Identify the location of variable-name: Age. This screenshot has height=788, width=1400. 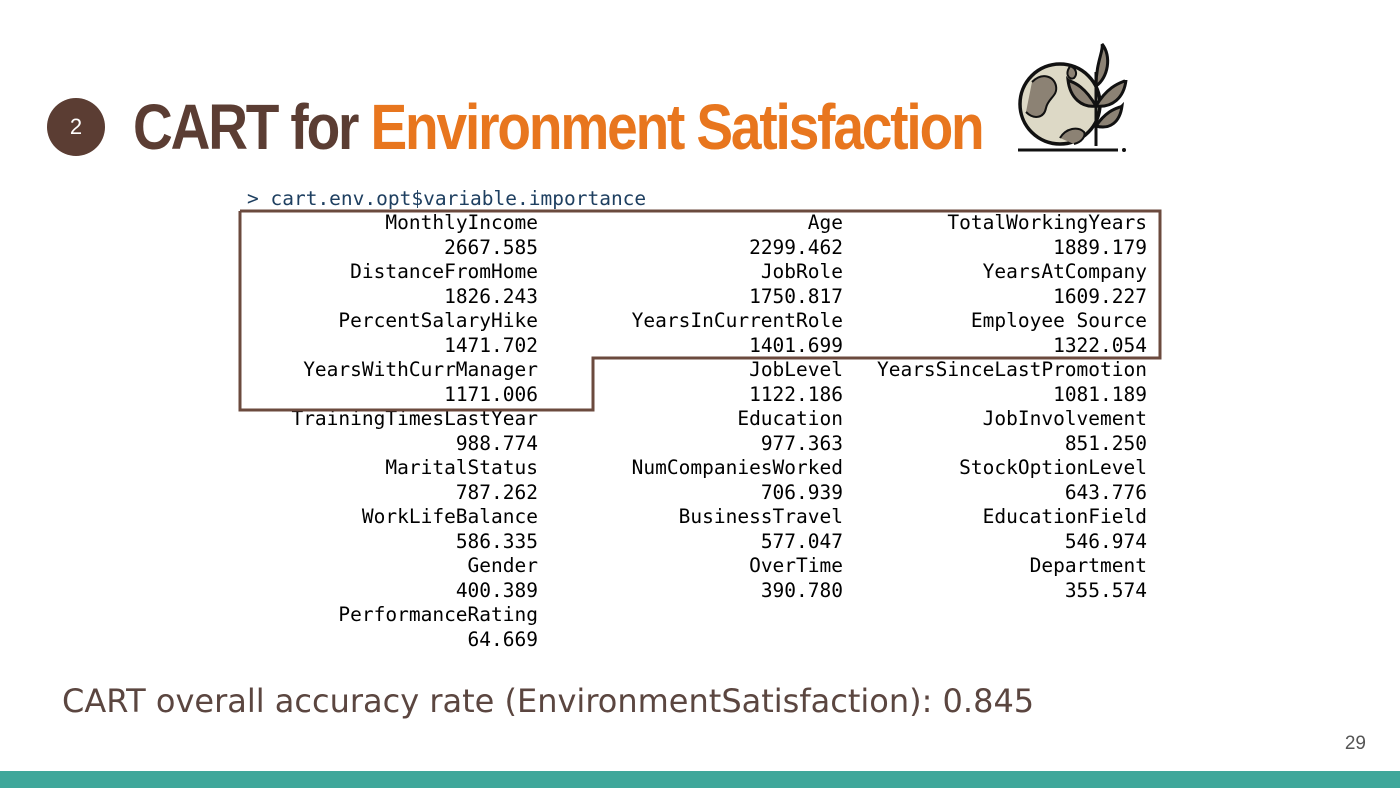
(825, 222).